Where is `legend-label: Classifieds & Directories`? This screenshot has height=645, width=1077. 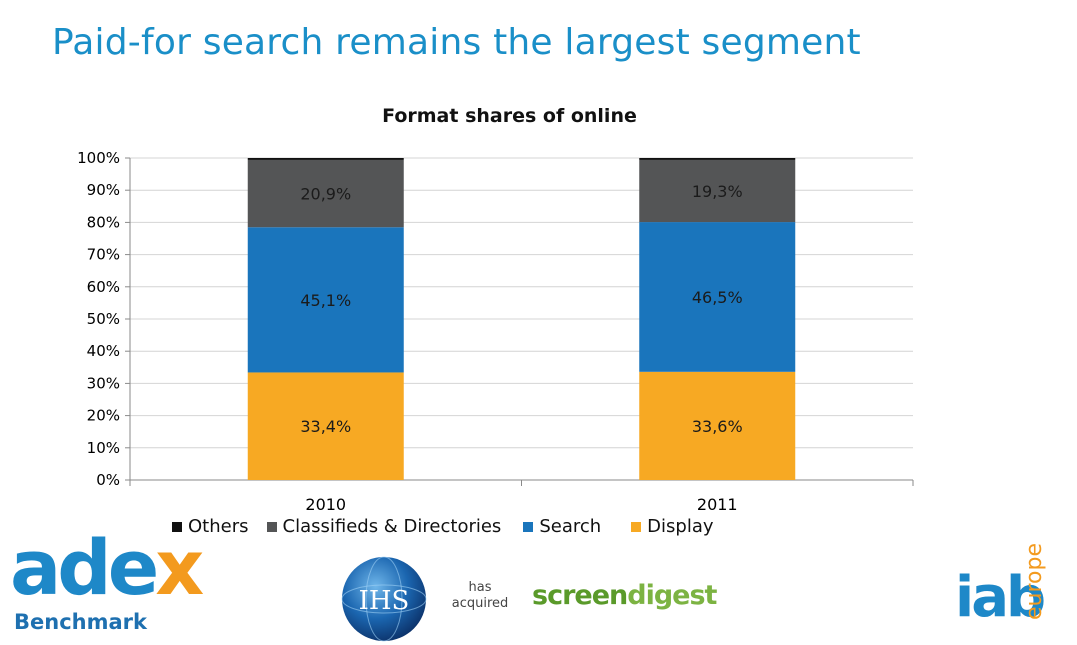
legend-label: Classifieds & Directories is located at coordinates (392, 526).